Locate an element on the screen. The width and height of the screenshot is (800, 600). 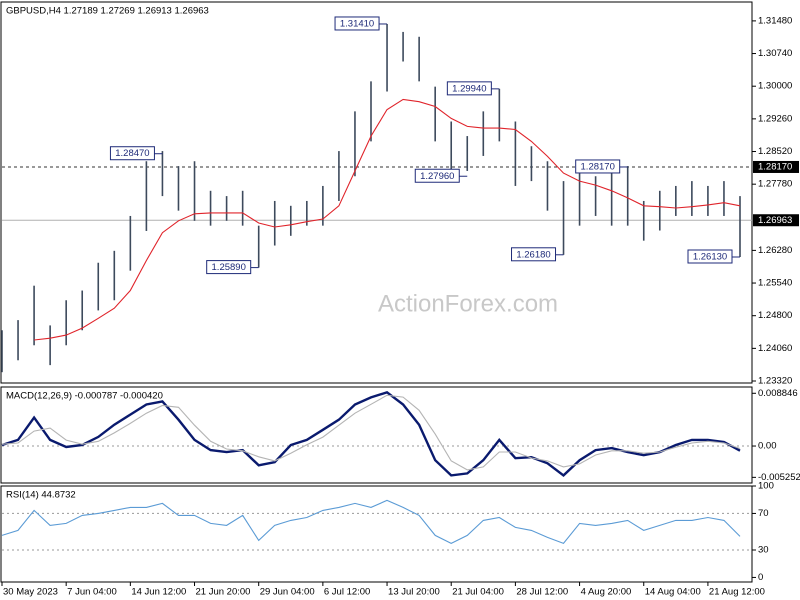
annotation-label: 1.28170 is located at coordinates (598, 166).